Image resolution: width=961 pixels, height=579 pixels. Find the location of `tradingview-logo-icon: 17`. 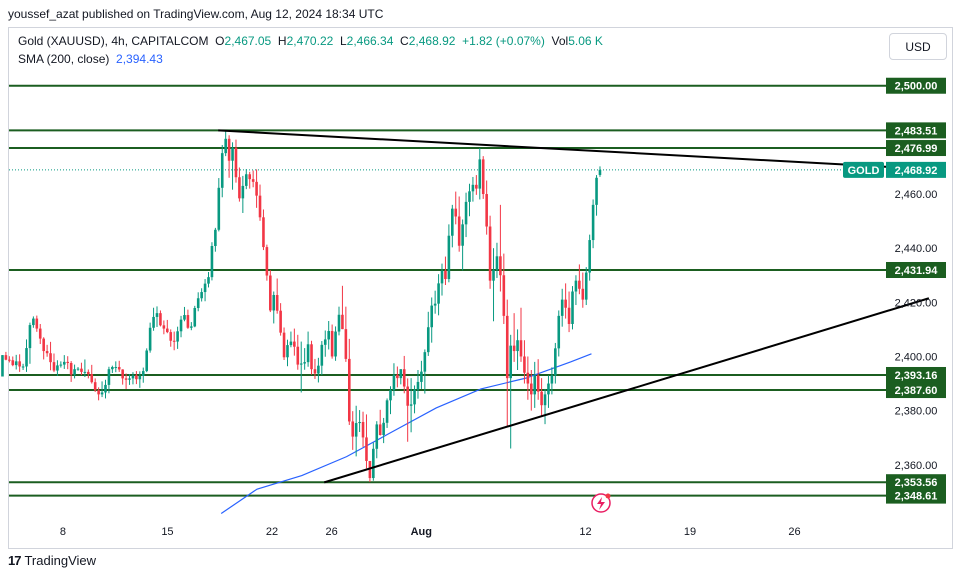

tradingview-logo-icon: 17 is located at coordinates (15, 560).